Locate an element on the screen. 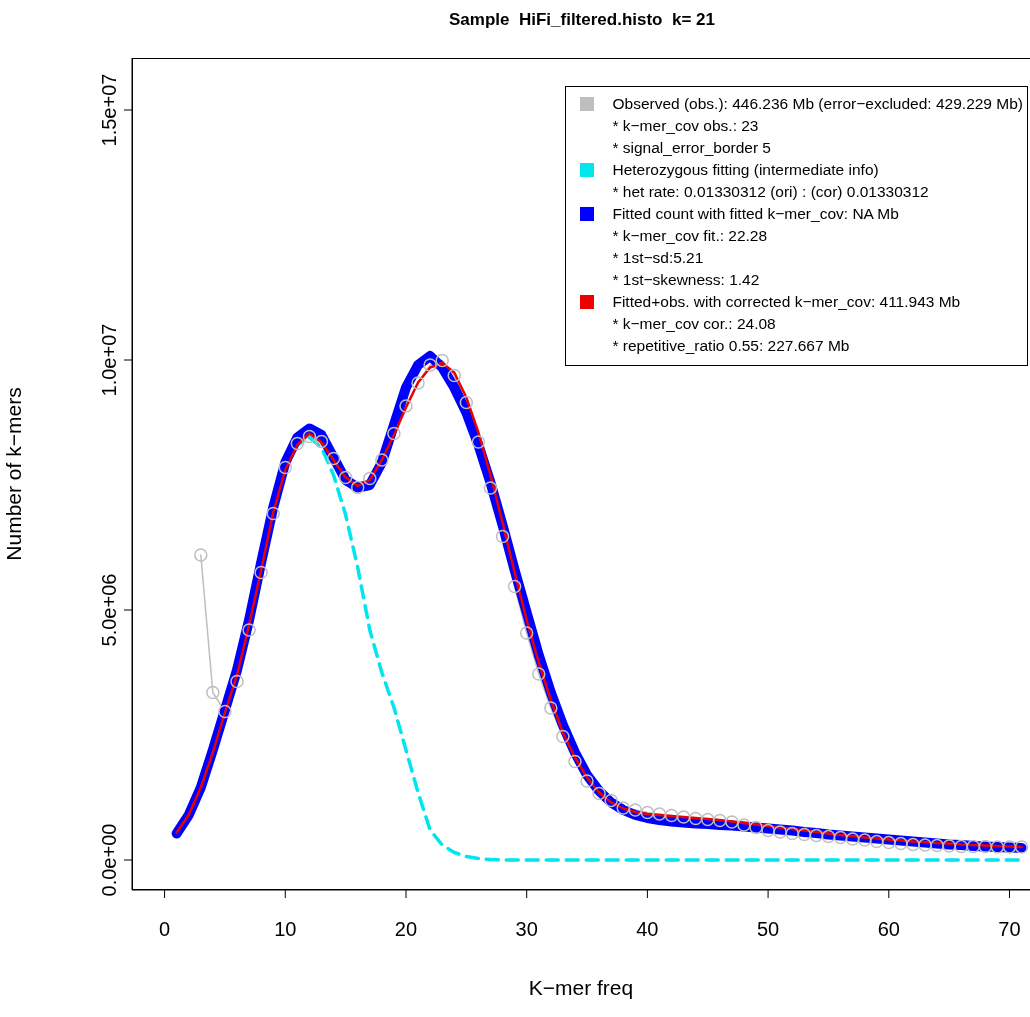 Image resolution: width=1030 pixels, height=1017 pixels. legend-label: Fitted+obs. with corrected k−mer_cov: 411.943 Mb * k−mer_cov cor.: 24.08 * repetitive_ratio 0.55: 227.667 Mb is located at coordinates (786, 324).